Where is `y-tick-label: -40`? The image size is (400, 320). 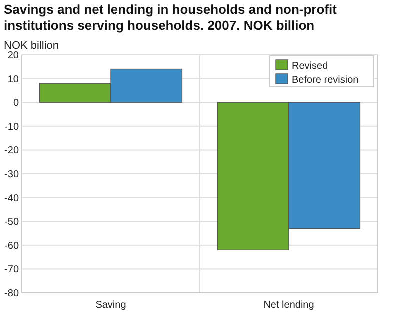
y-tick-label: -40 is located at coordinates (12, 198).